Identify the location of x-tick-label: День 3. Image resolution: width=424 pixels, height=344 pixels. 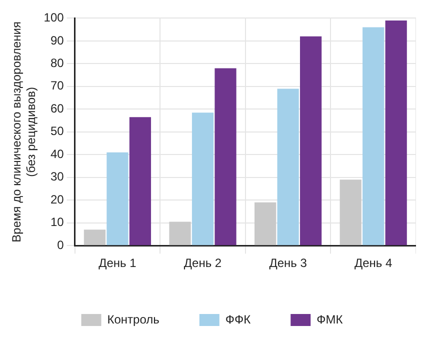
(288, 263).